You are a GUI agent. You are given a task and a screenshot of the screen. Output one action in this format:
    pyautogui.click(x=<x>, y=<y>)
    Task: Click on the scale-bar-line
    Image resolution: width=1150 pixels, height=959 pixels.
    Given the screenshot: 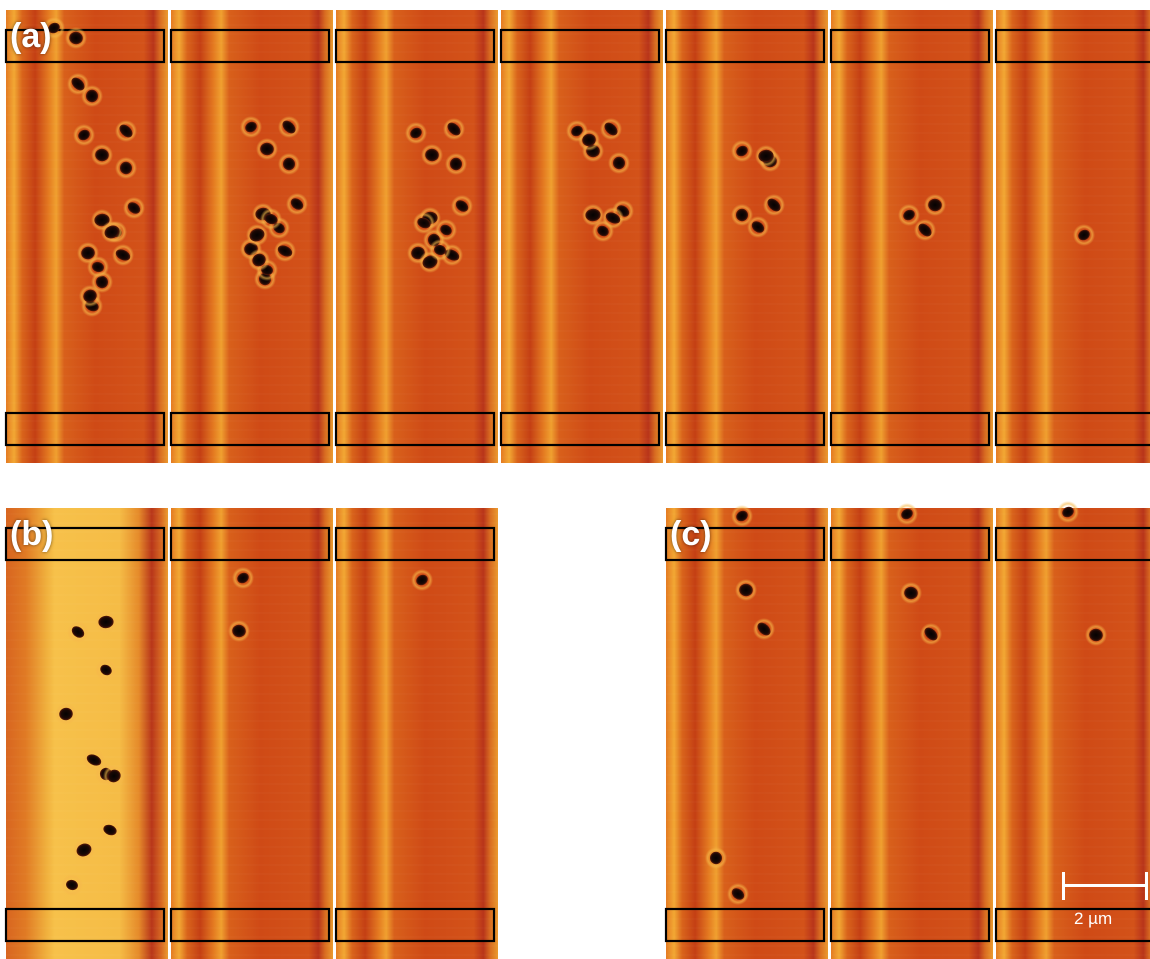 What is the action you would take?
    pyautogui.click(x=1105, y=885)
    